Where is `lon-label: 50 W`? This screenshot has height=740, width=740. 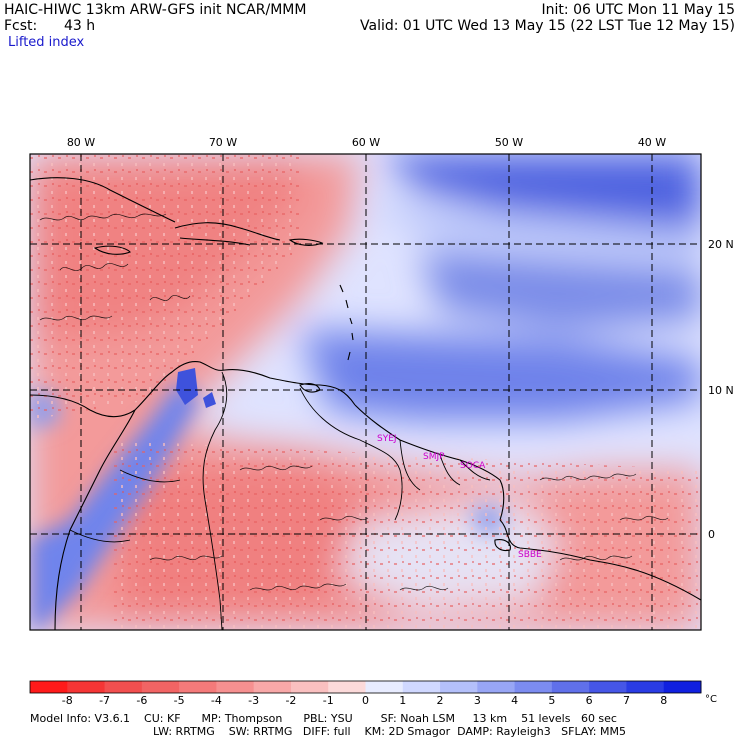 lon-label: 50 W is located at coordinates (509, 142).